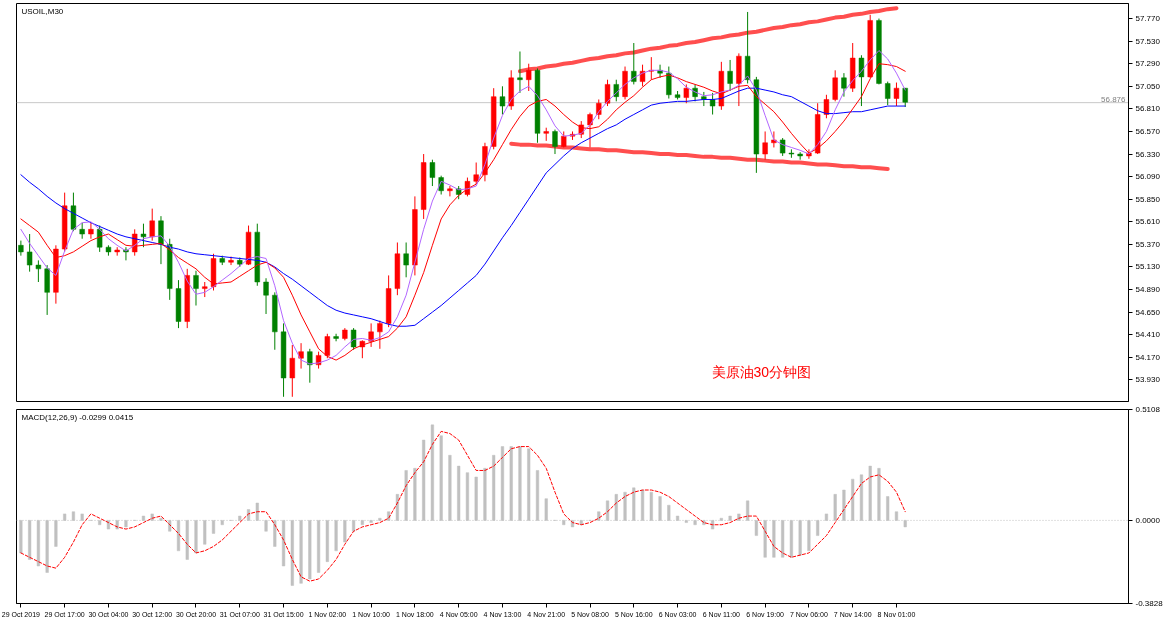  Describe the element at coordinates (1148, 409) in the screenshot. I see `y-tick-label: 0.5108` at that location.